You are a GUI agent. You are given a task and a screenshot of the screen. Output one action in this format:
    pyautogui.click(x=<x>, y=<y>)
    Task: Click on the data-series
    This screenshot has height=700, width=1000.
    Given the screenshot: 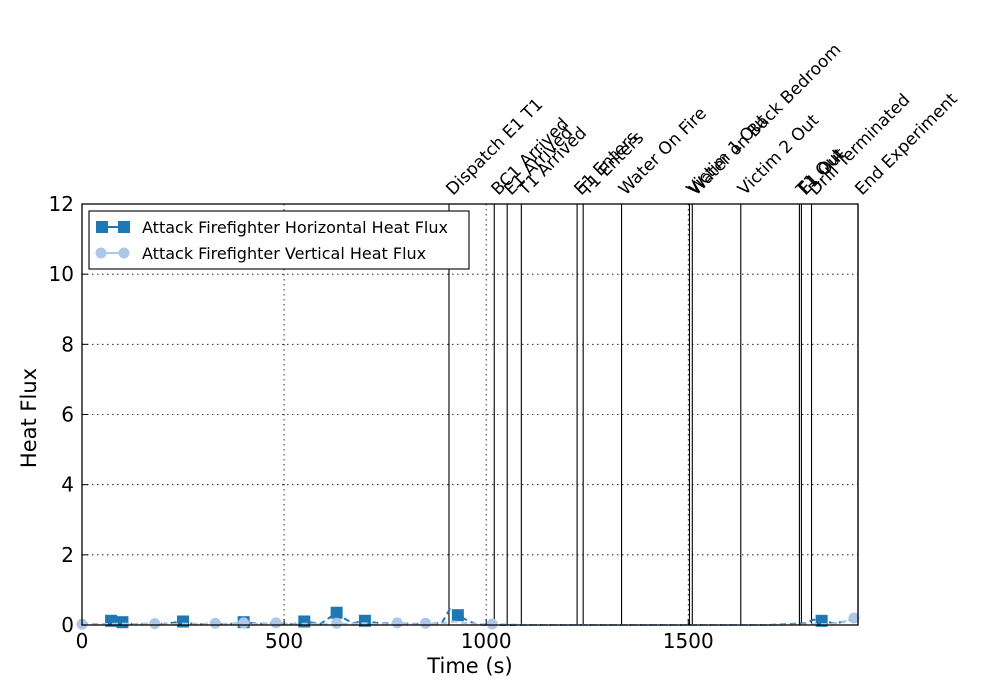 What is the action you would take?
    pyautogui.click(x=468, y=618)
    